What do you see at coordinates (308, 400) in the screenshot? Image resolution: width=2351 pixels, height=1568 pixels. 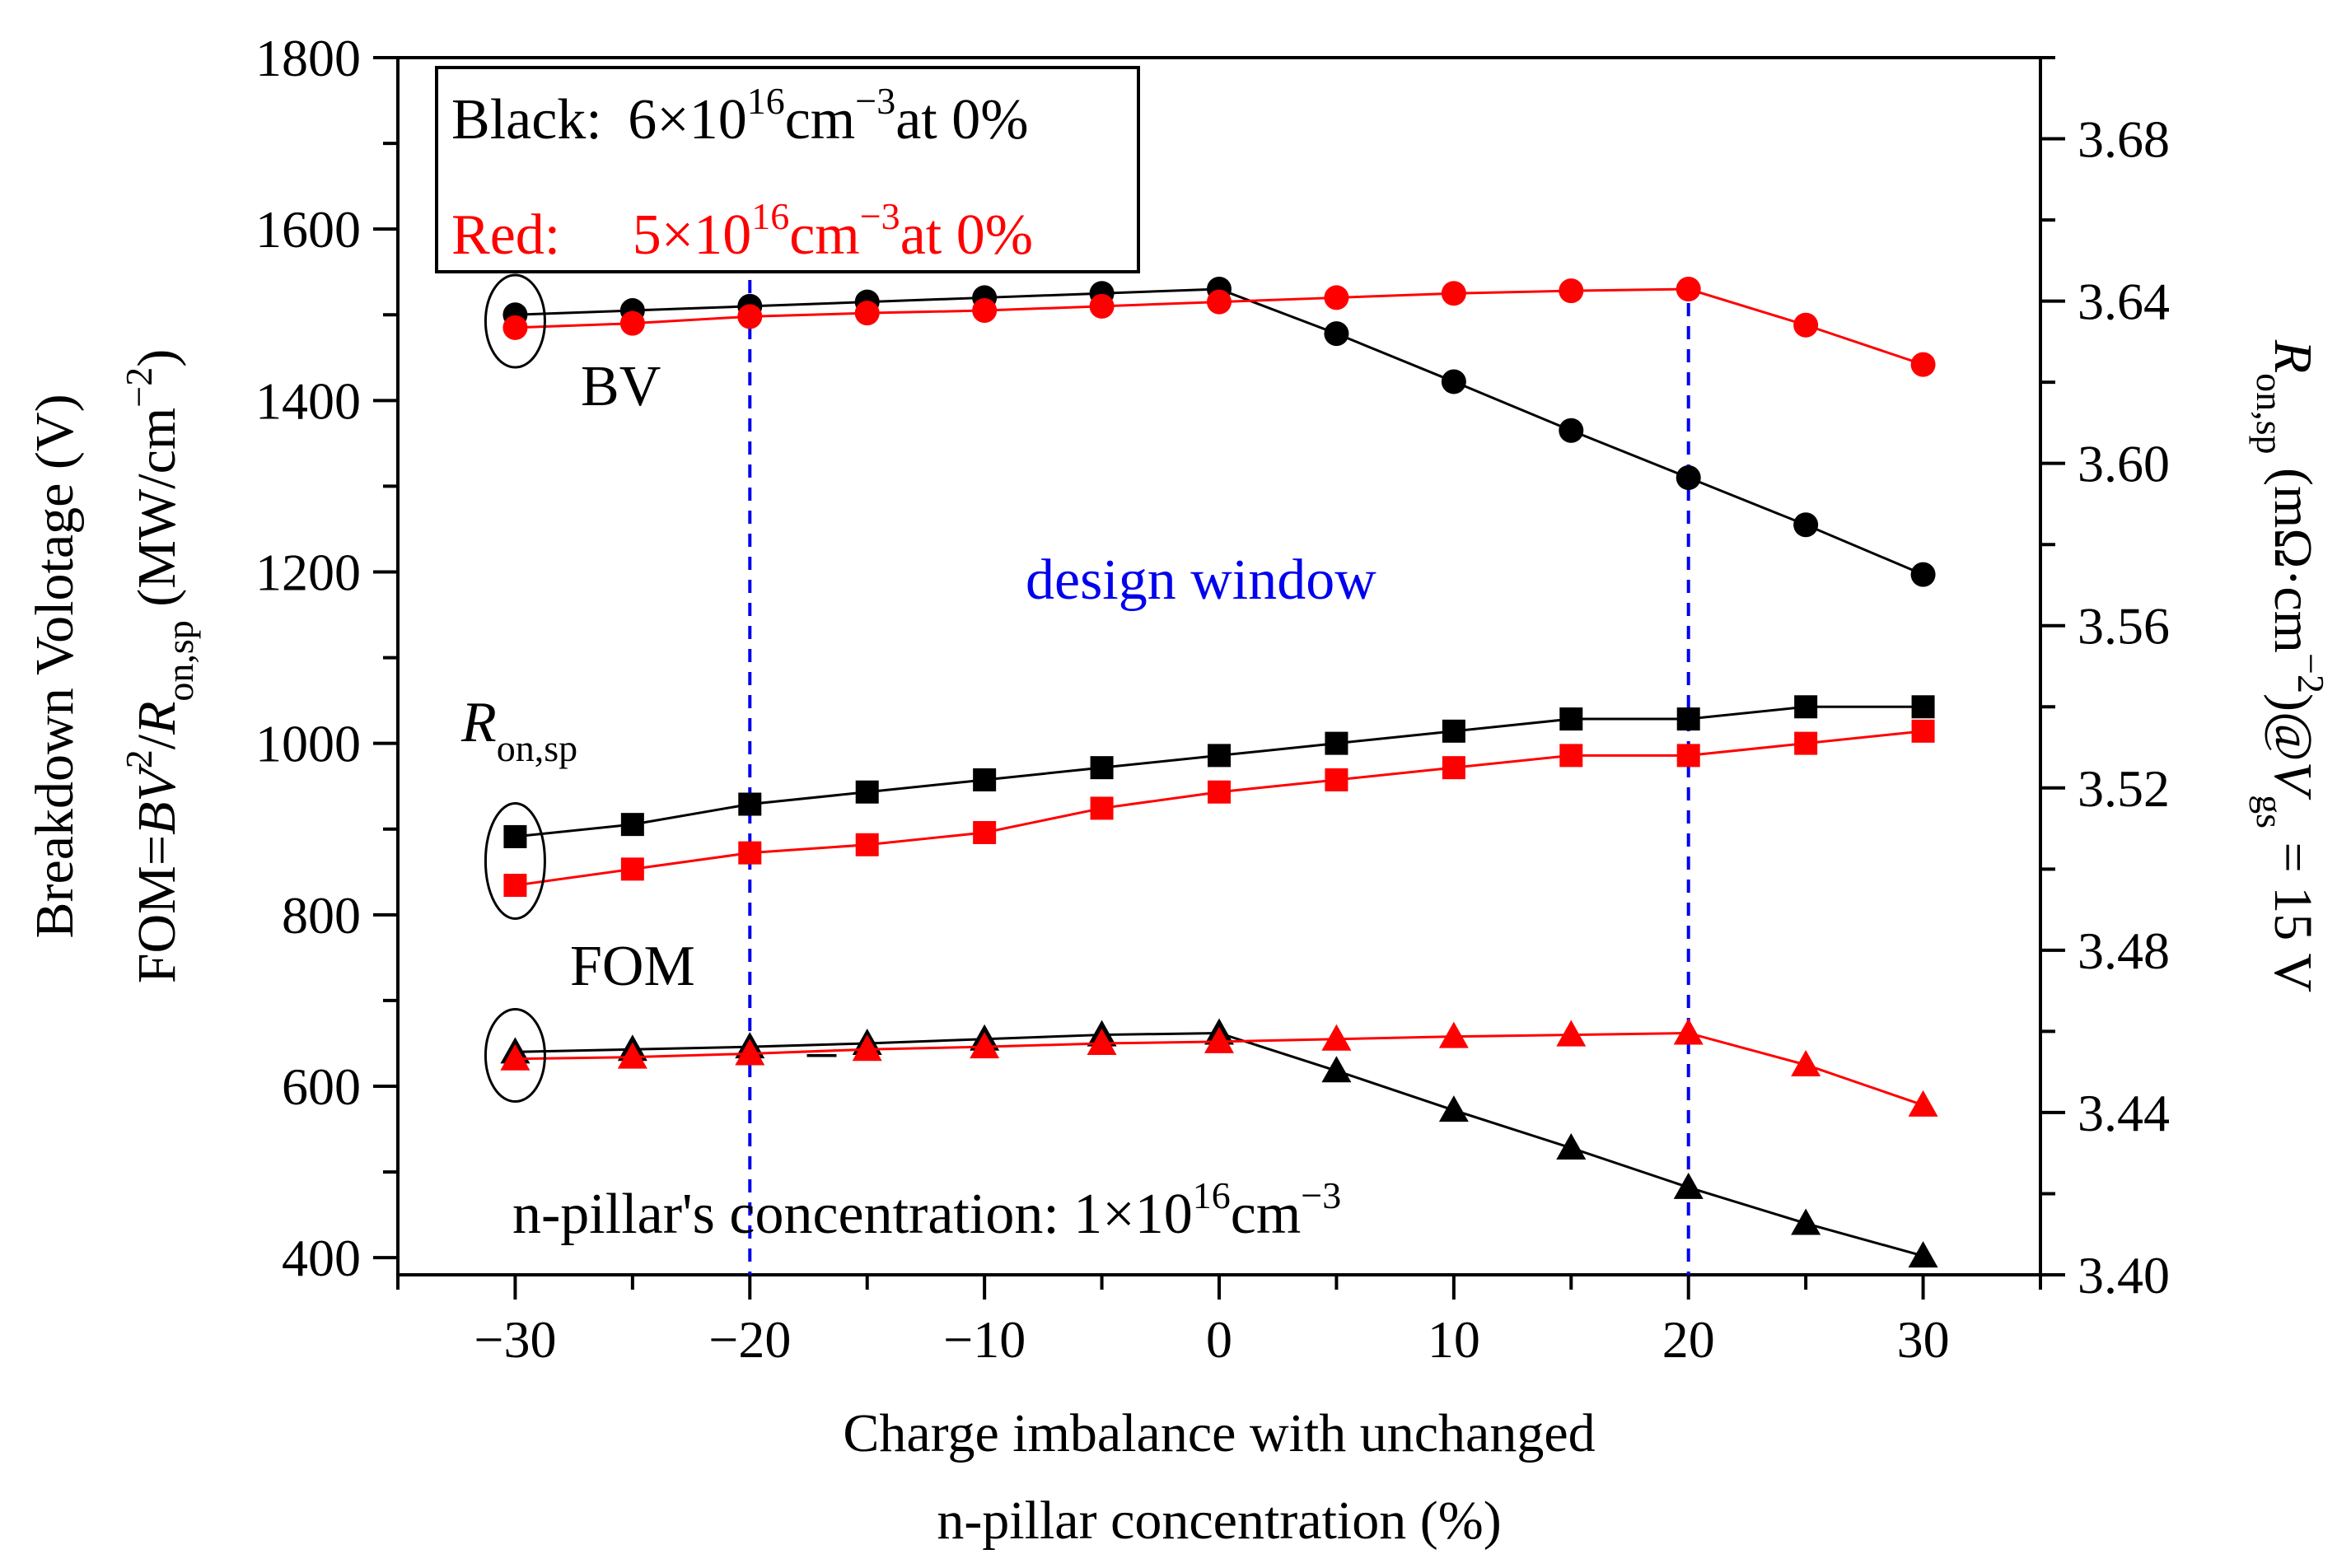 I see `y-left-tick-label: 1400` at bounding box center [308, 400].